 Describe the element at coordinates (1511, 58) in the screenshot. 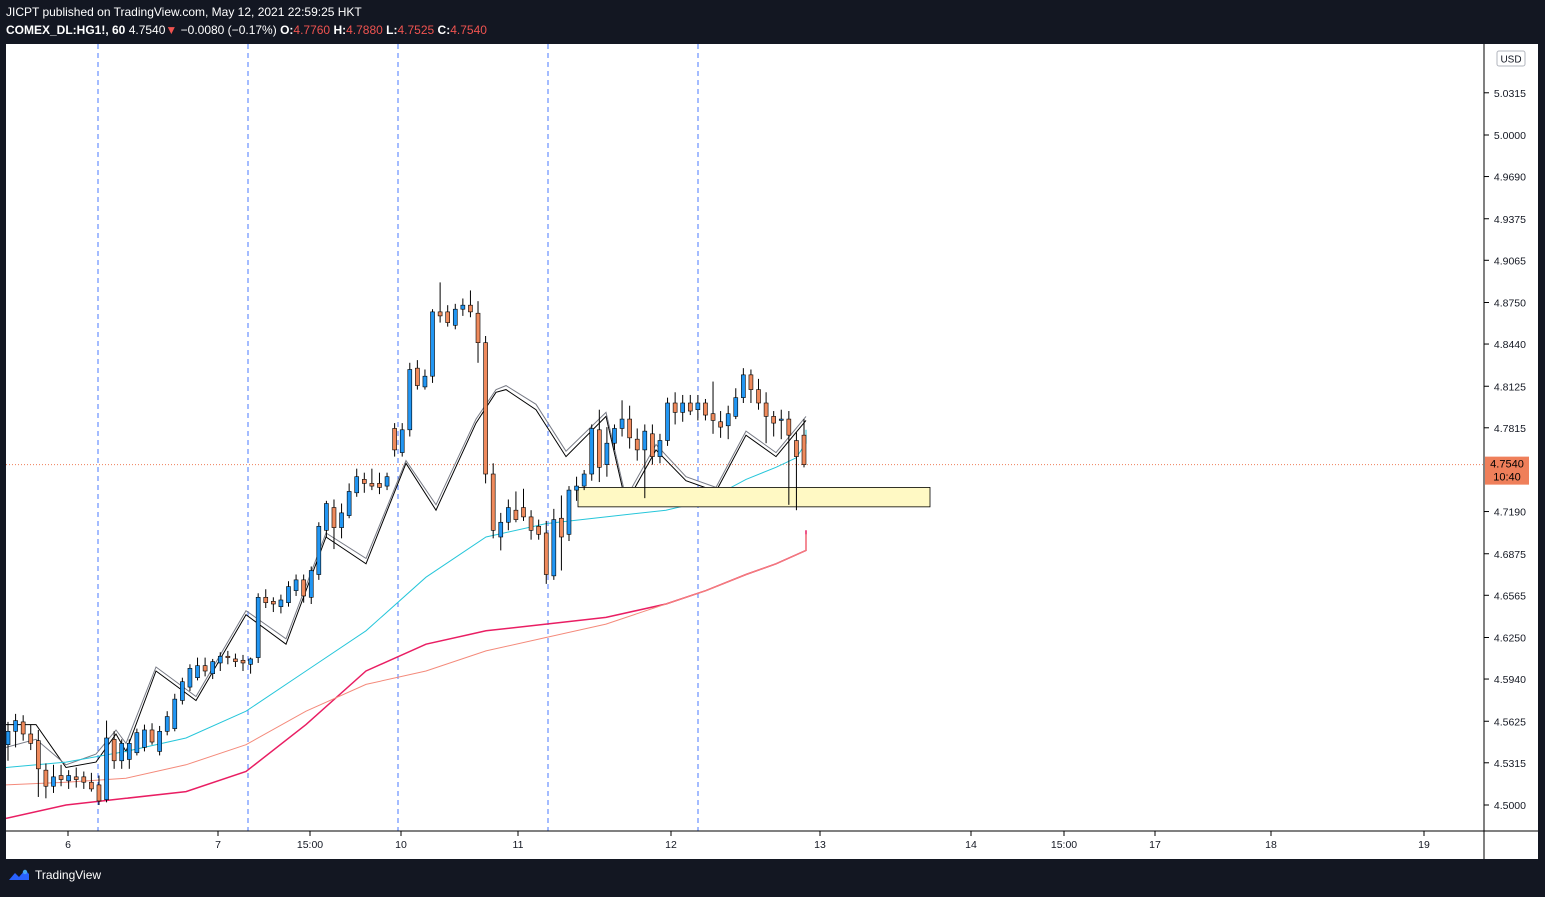

I see `currency-badge: USD` at that location.